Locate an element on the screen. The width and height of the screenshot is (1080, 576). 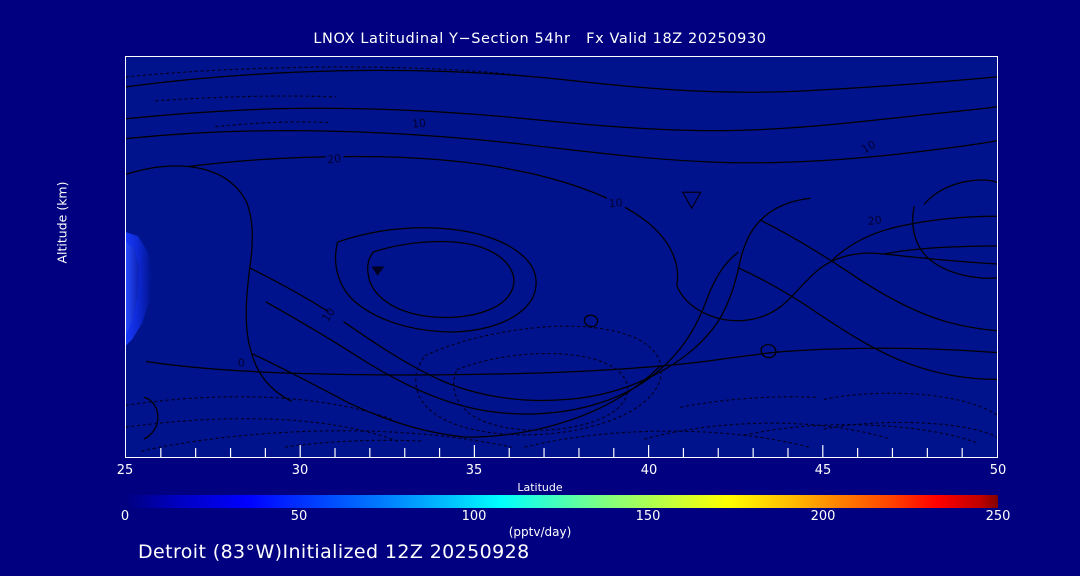
colorbar-units-label: (pptv/day) is located at coordinates (540, 532).